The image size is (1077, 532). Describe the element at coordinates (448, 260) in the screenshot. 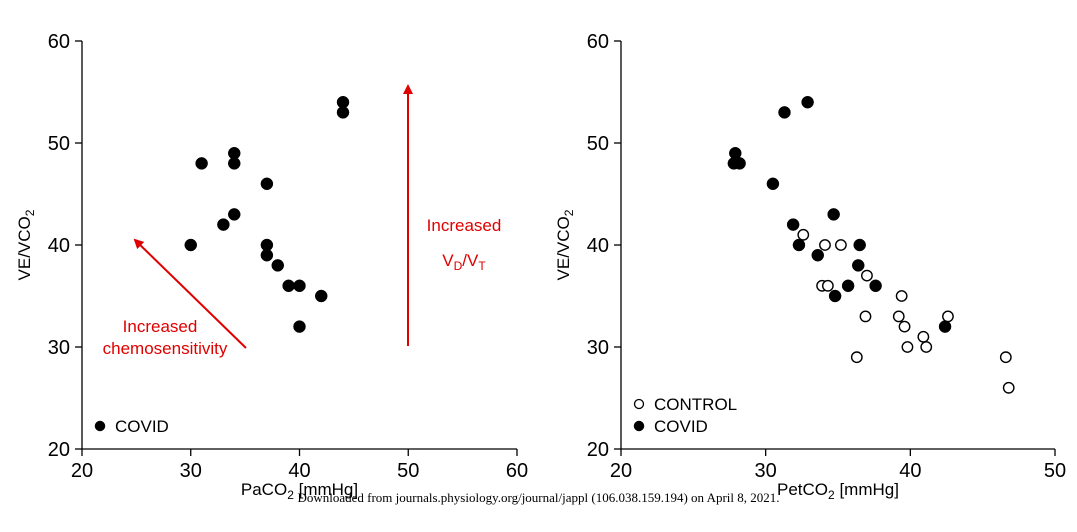

I see `annotation-v: V` at that location.